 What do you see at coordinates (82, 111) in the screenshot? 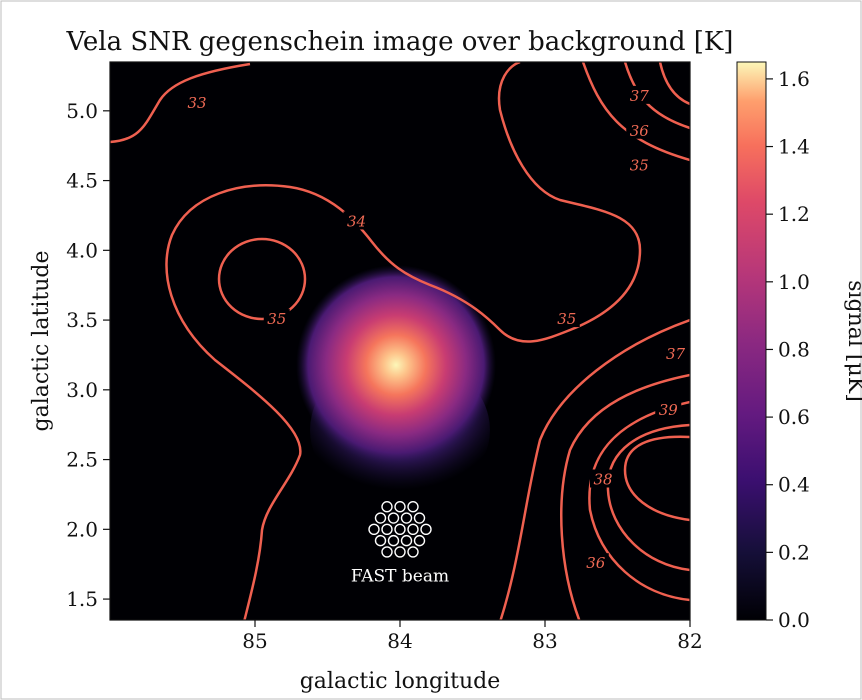
I see `y-tick-label: 5.0` at bounding box center [82, 111].